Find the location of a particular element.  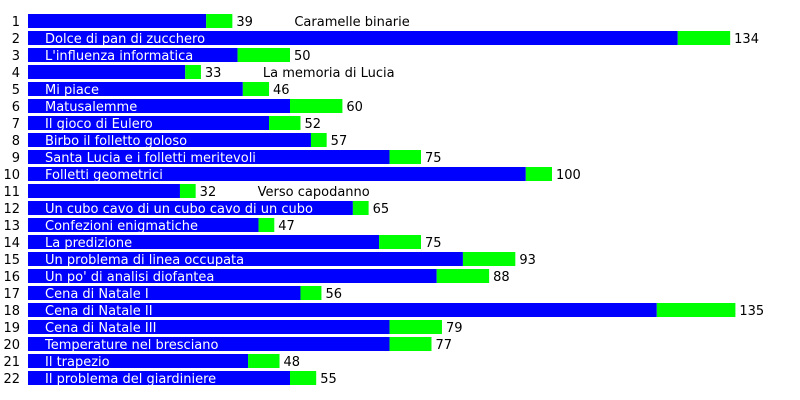

bar-row-11: 11 32 Verso capodanno is located at coordinates (186, 192).